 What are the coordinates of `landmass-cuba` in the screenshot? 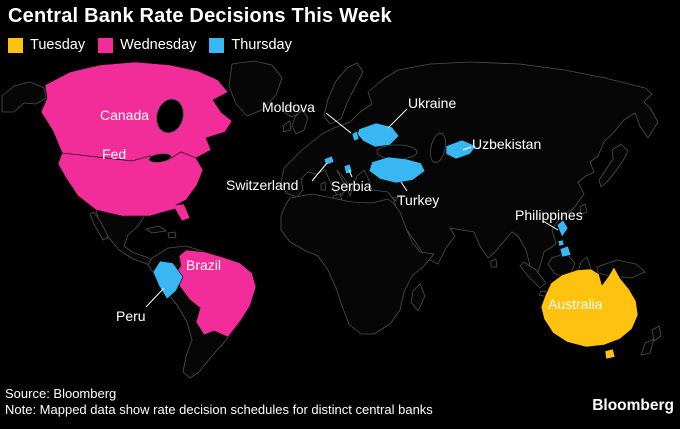 It's located at (156, 229).